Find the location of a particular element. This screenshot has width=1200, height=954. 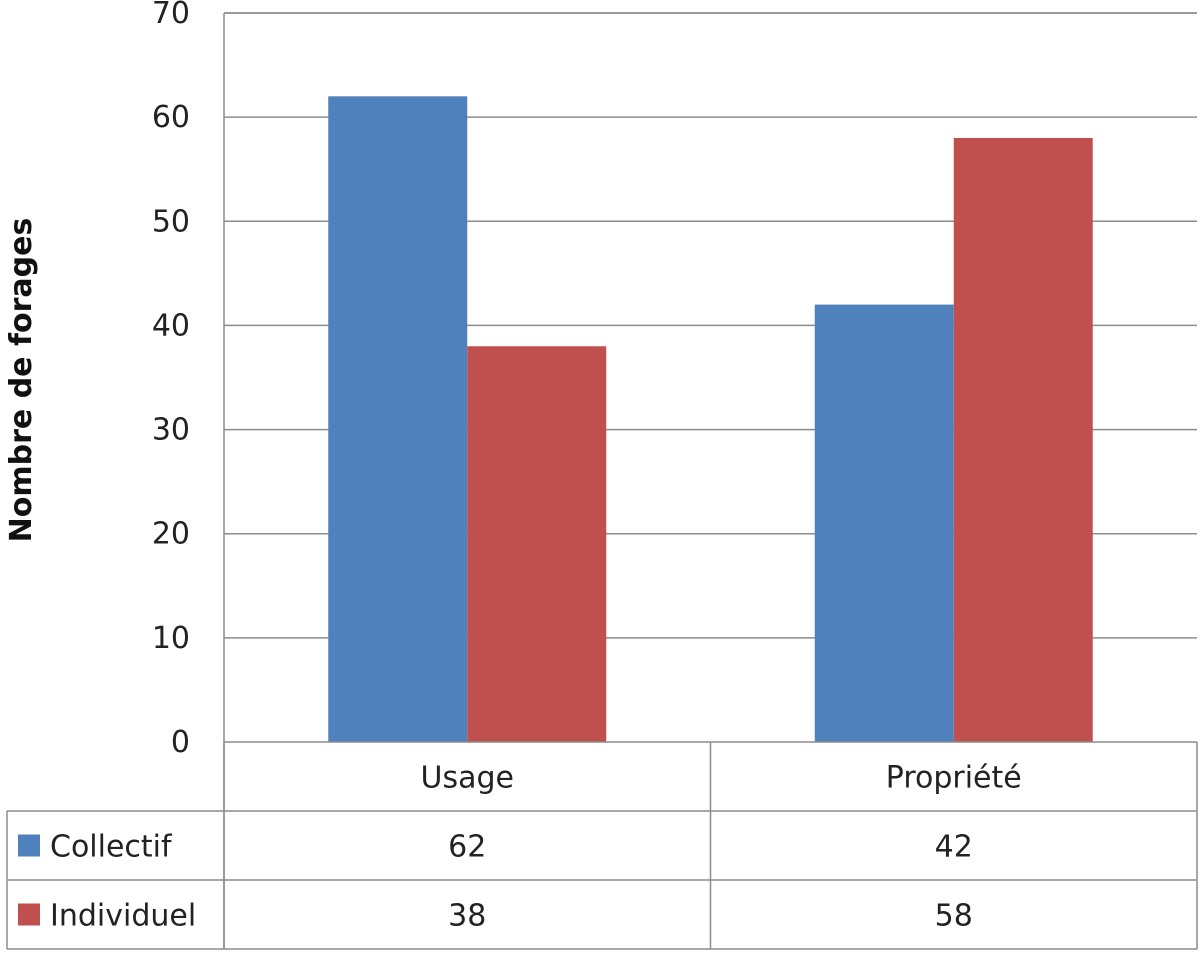

table-value: 62 is located at coordinates (467, 847).